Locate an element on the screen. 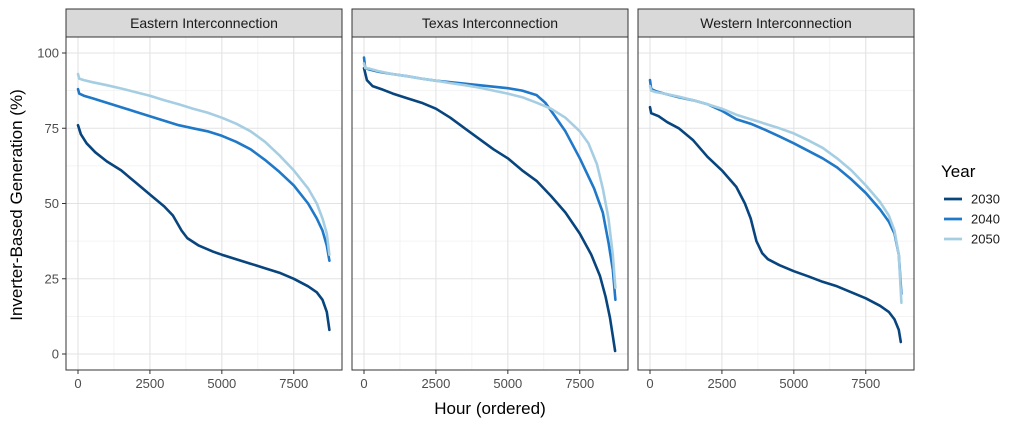 The height and width of the screenshot is (427, 1024). y-axis: 0 25 50 75 100 is located at coordinates (51, 204).